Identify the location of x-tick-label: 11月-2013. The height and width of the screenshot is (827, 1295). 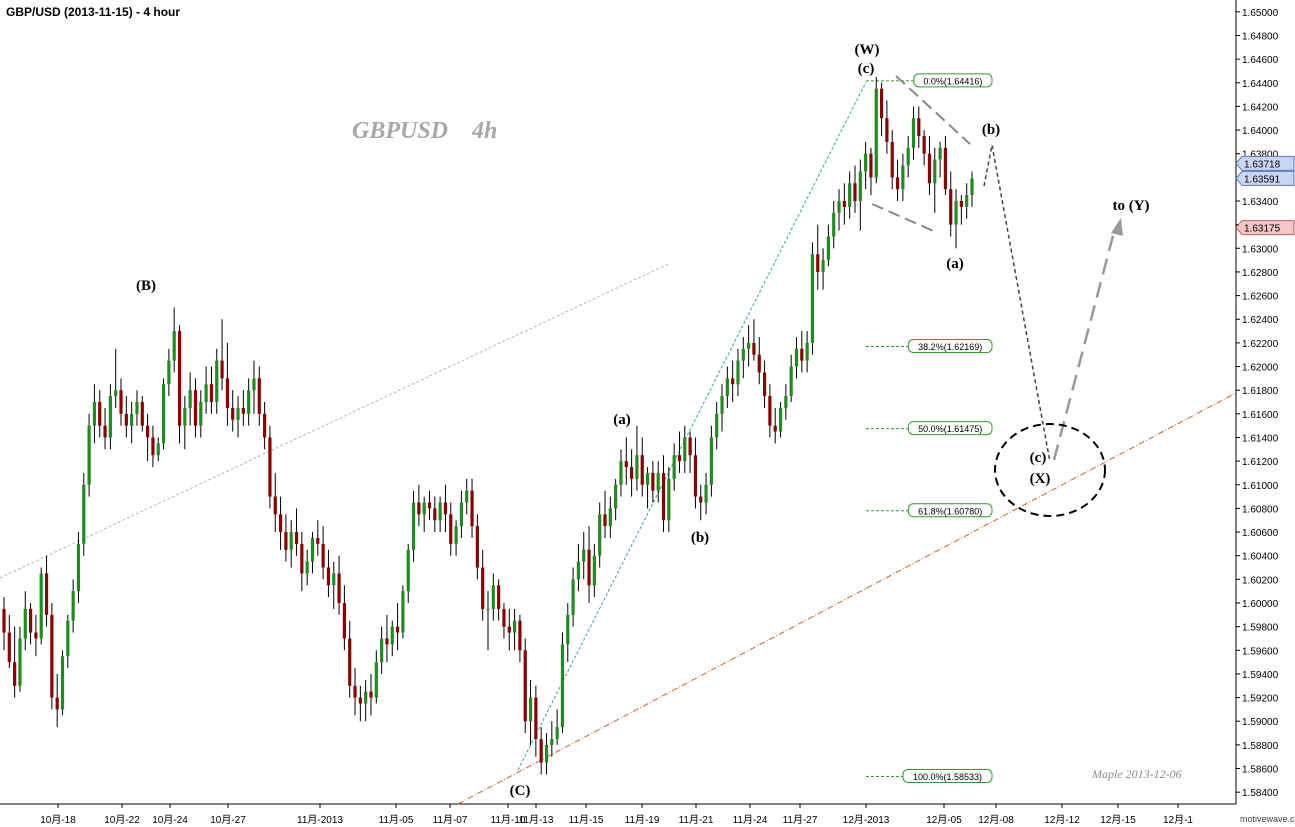
(320, 820).